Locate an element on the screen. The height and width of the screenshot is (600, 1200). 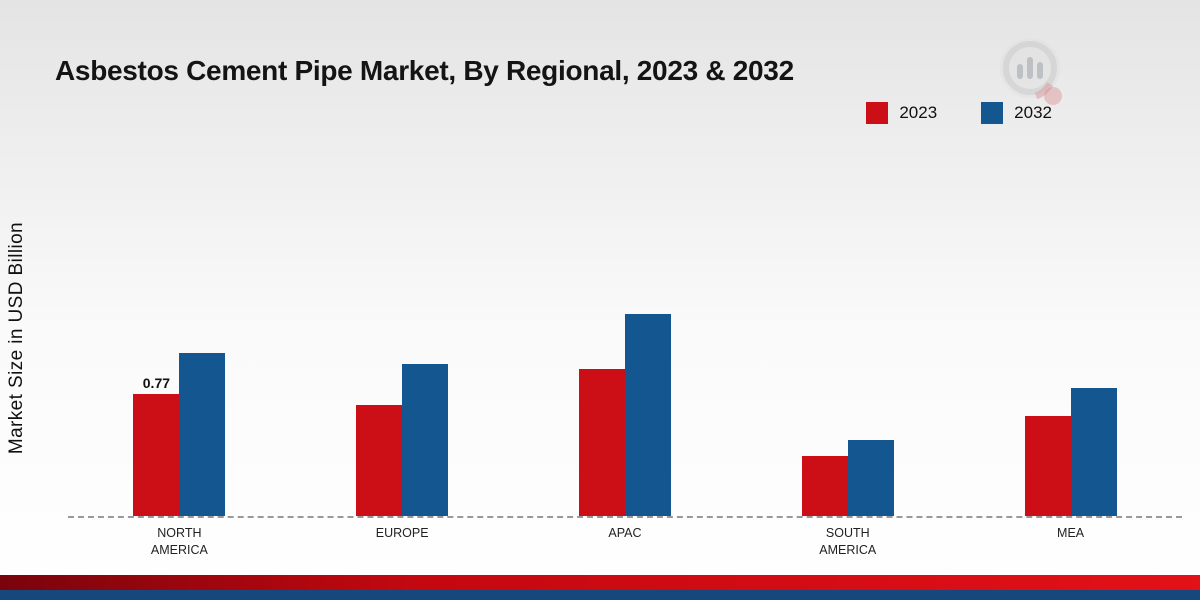
legend-item-2023: 2023 is located at coordinates (901, 113).